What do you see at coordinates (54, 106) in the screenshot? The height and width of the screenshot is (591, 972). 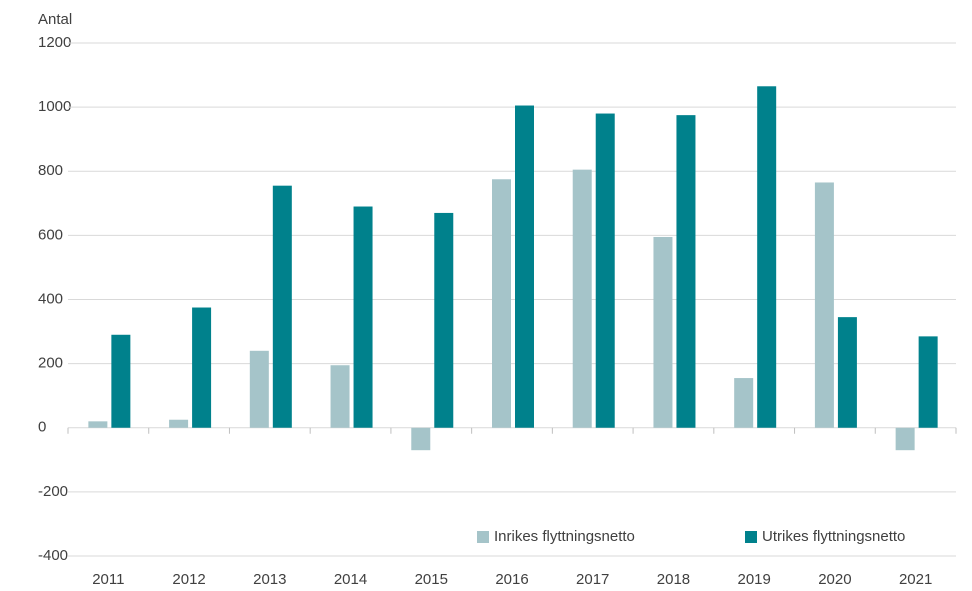 I see `y-tick-label: 1000` at bounding box center [54, 106].